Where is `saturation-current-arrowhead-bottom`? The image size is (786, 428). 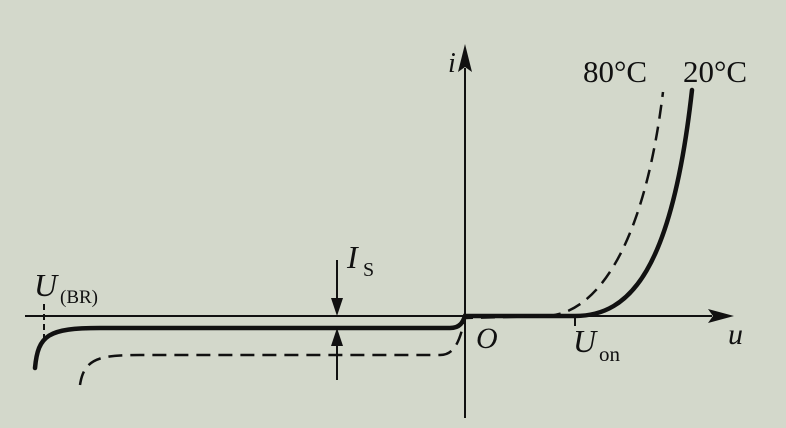
saturation-current-arrowhead-bottom is located at coordinates (337, 337).